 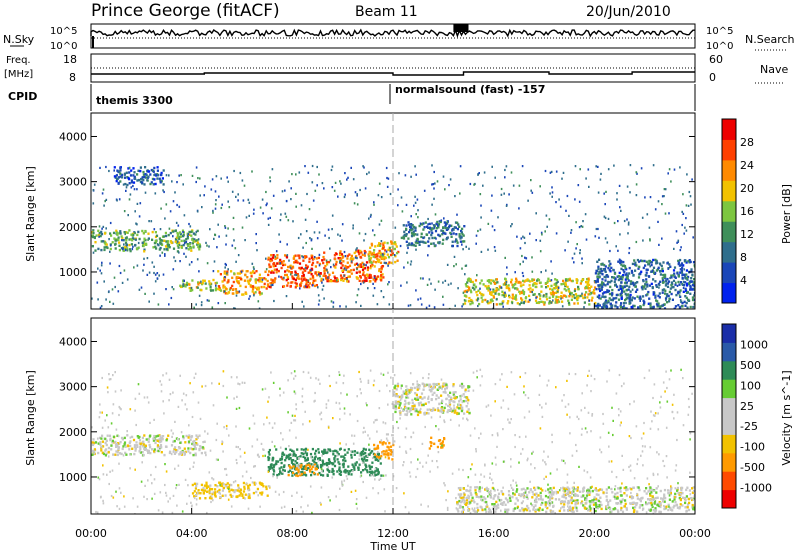 What do you see at coordinates (719, 31) in the screenshot?
I see `nsearch-tick-top: 10^5` at bounding box center [719, 31].